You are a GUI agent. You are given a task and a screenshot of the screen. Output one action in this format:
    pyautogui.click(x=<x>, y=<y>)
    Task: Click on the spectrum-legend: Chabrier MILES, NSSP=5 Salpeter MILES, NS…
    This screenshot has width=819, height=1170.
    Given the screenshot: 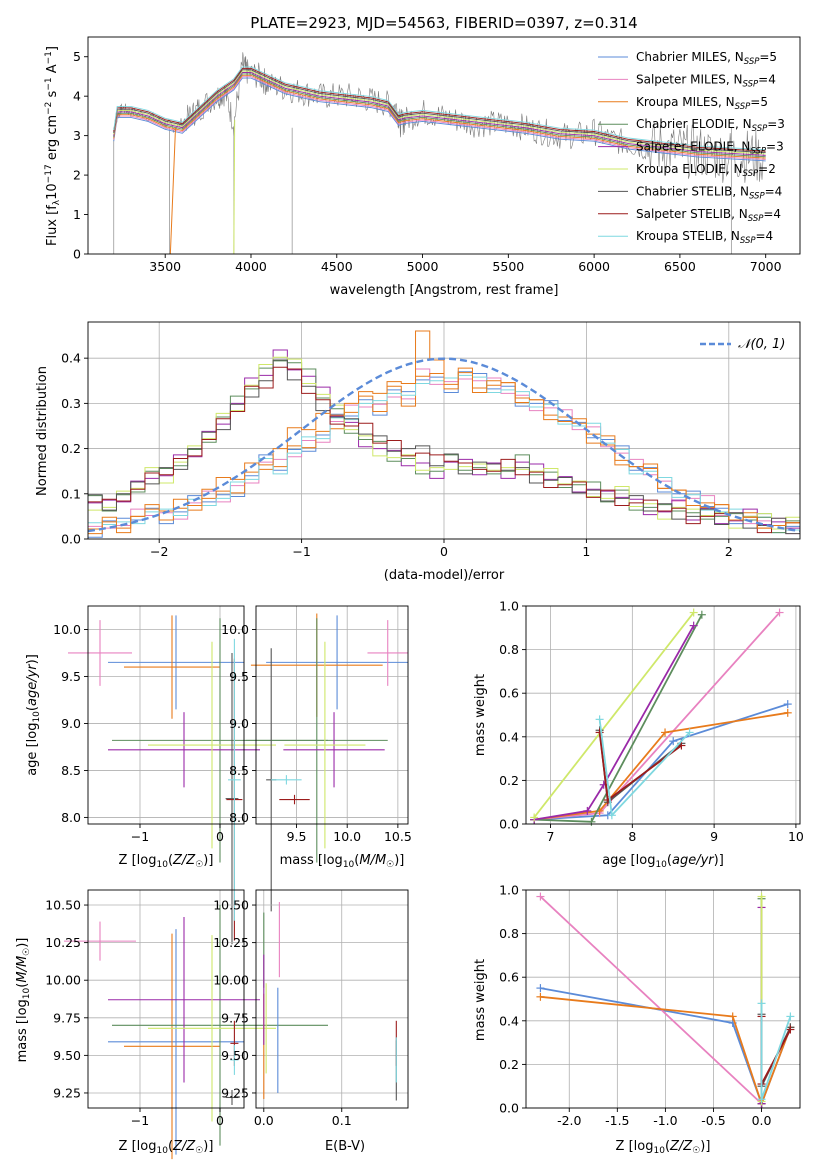 What is the action you would take?
    pyautogui.click(x=691, y=148)
    